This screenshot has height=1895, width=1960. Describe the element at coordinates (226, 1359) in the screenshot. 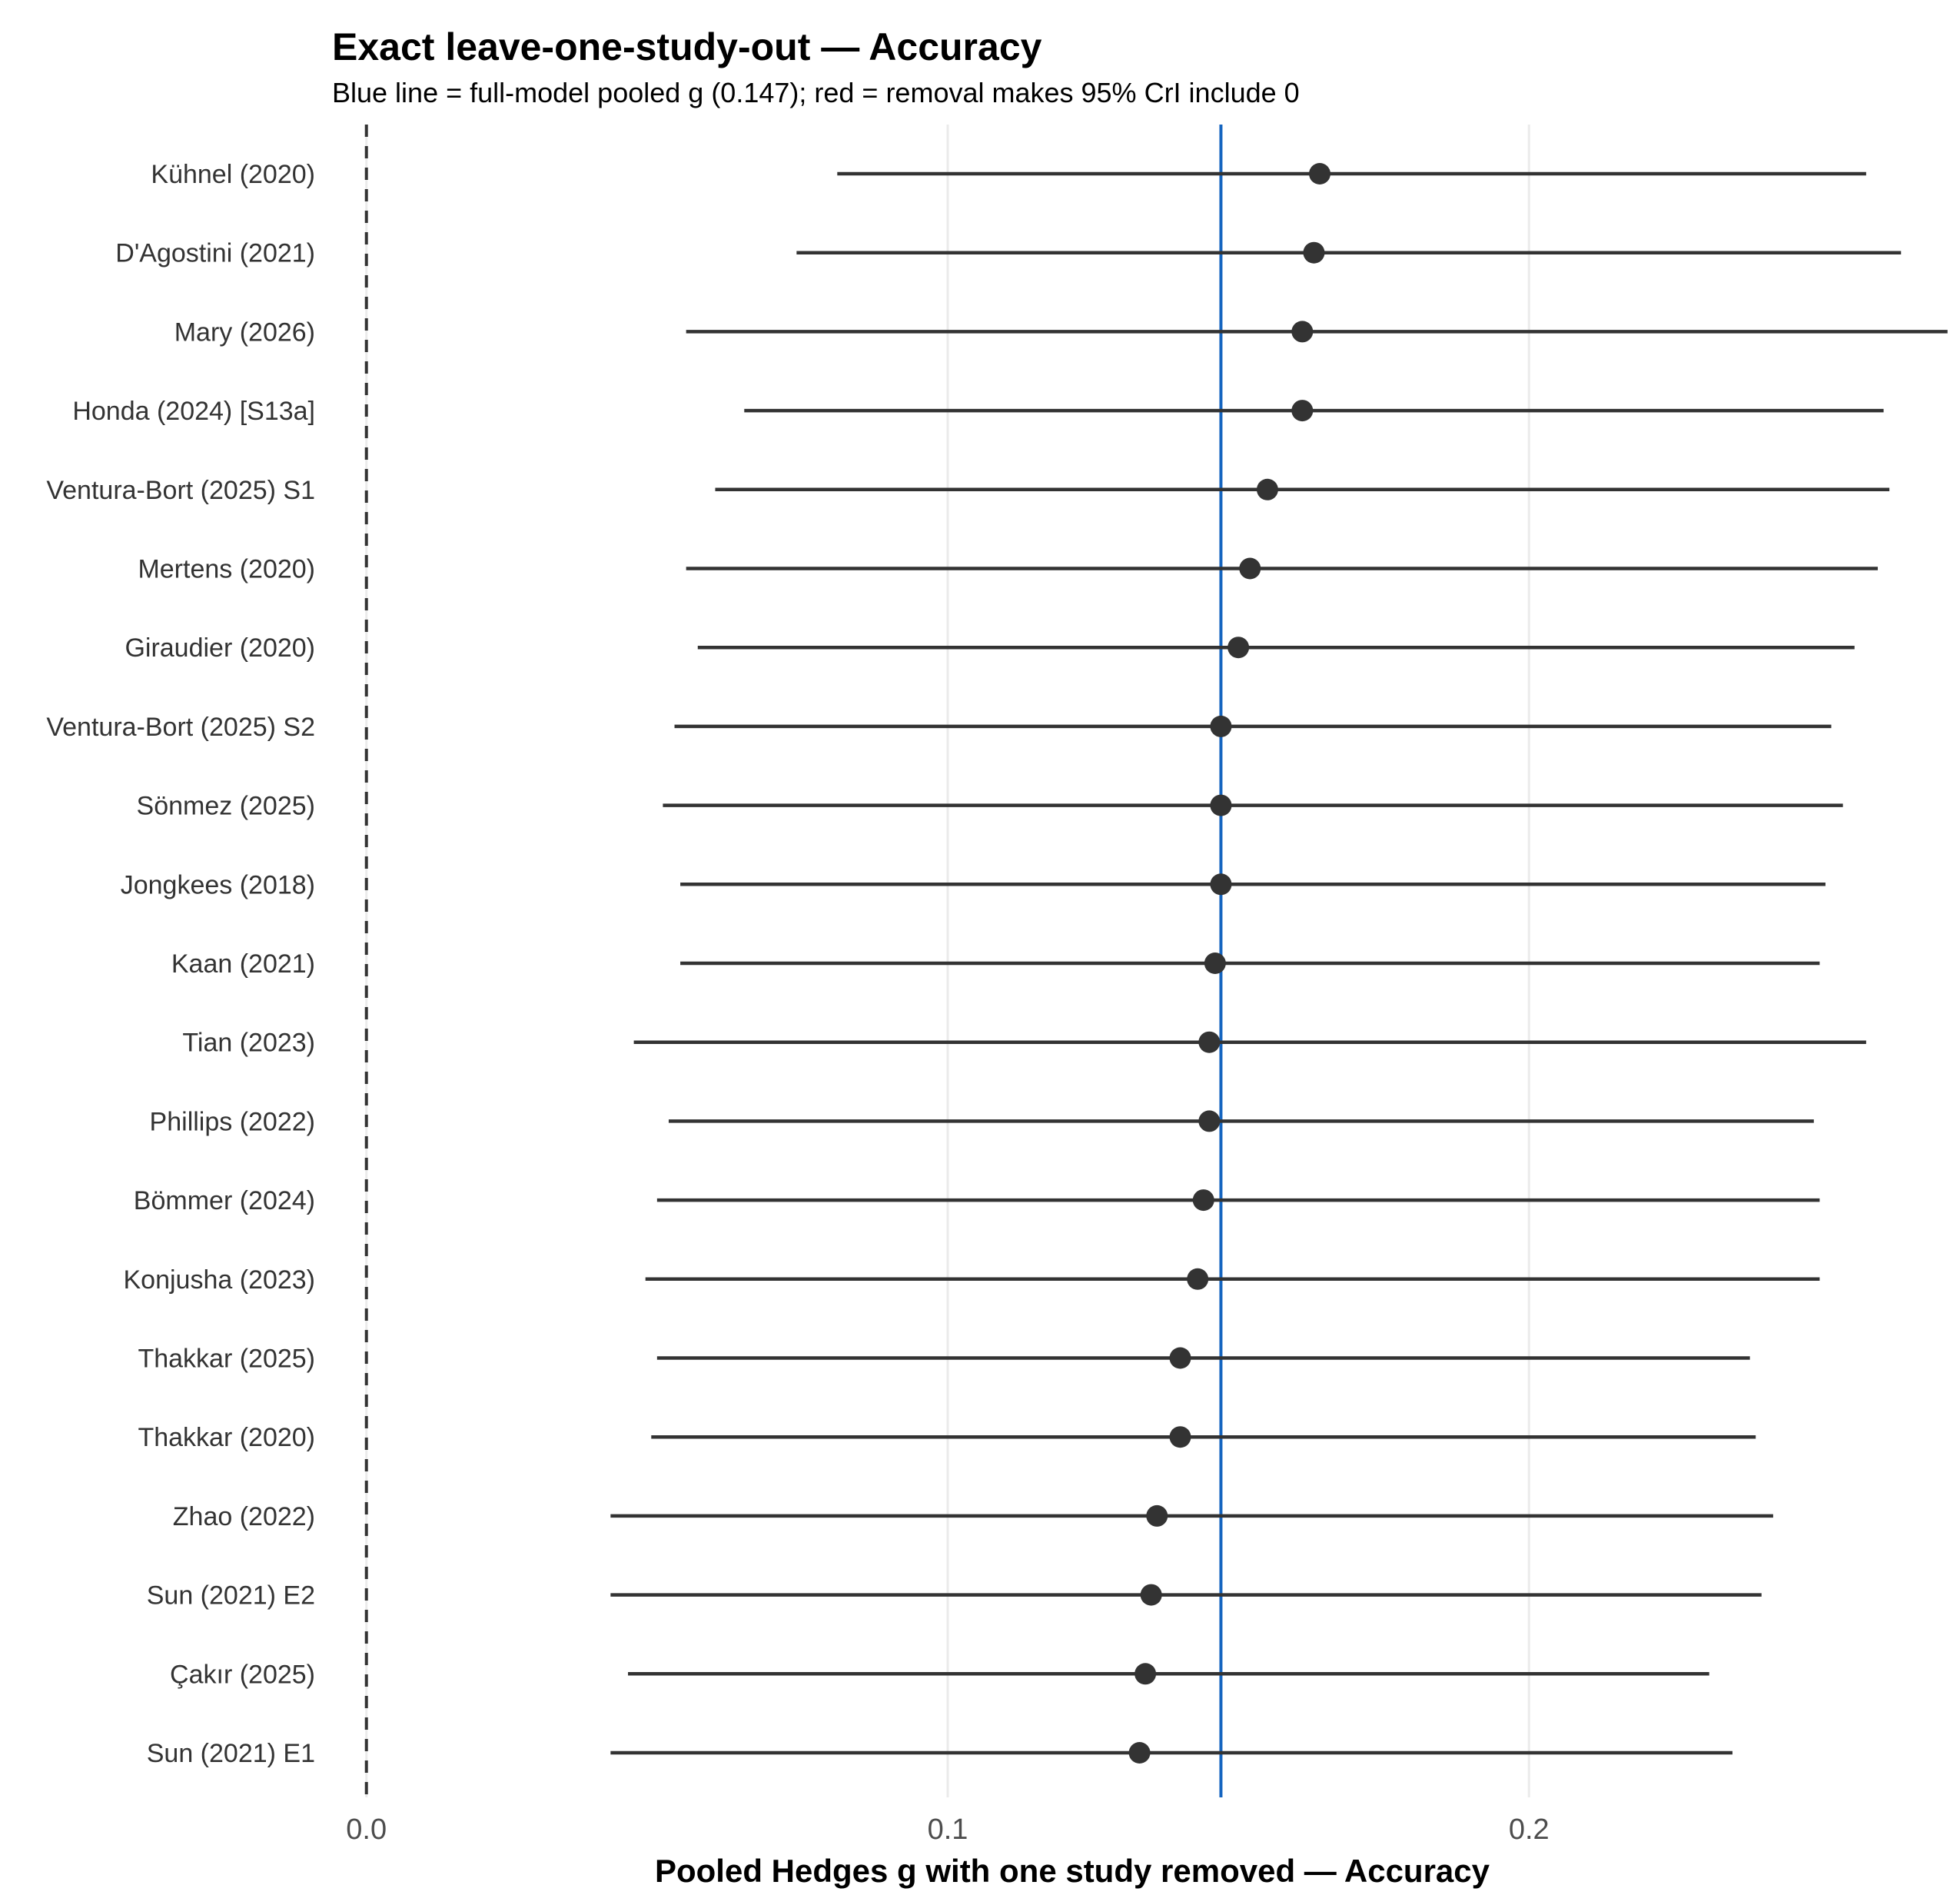

I see `study-label-15: Thakkar (2025)` at that location.